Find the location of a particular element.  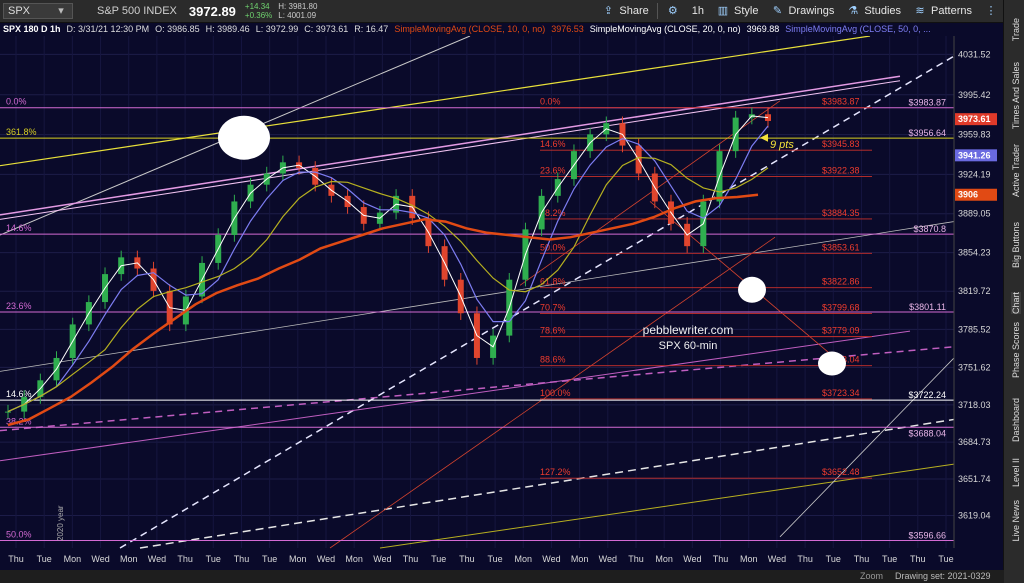

interval-selector: 1h is located at coordinates (698, 11).